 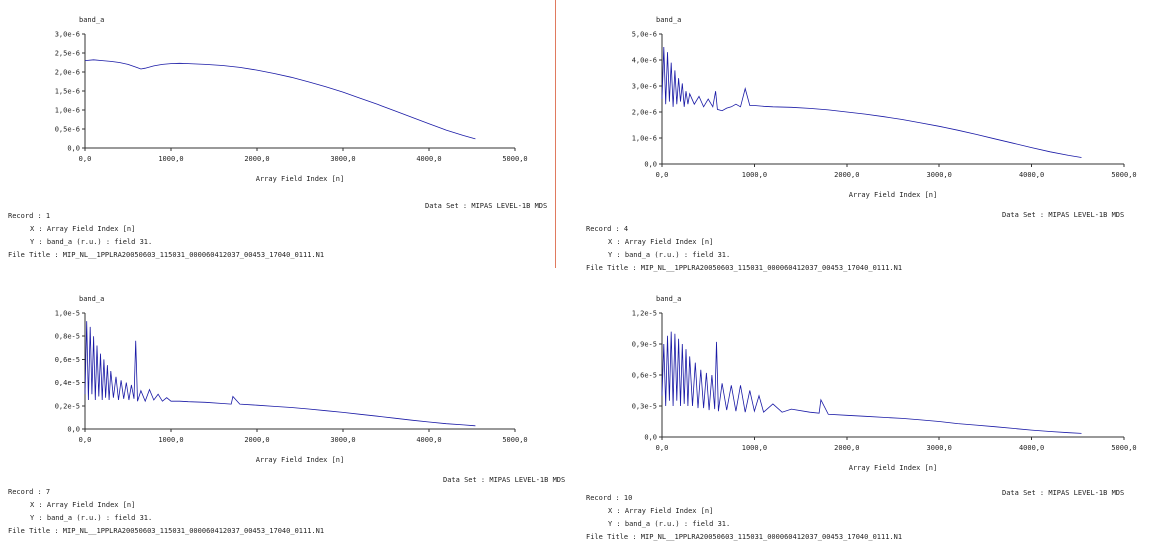 I want to click on y-tick-label: 0,3e-5, so click(x=644, y=407).